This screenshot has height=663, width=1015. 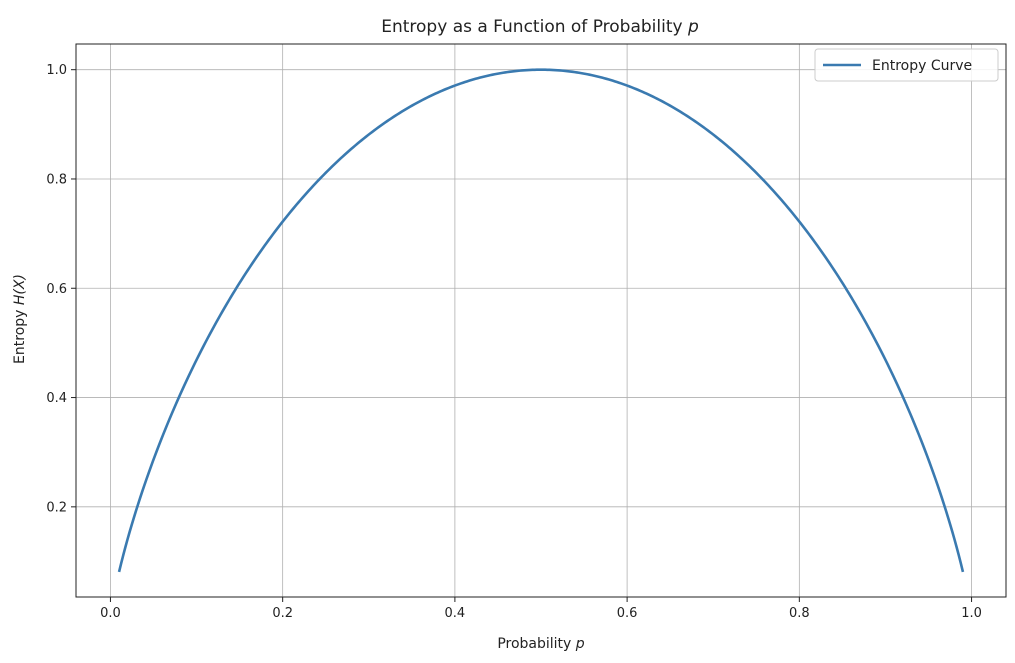 What do you see at coordinates (20, 289) in the screenshot?
I see `y-axis-label-symbol: H(X)` at bounding box center [20, 289].